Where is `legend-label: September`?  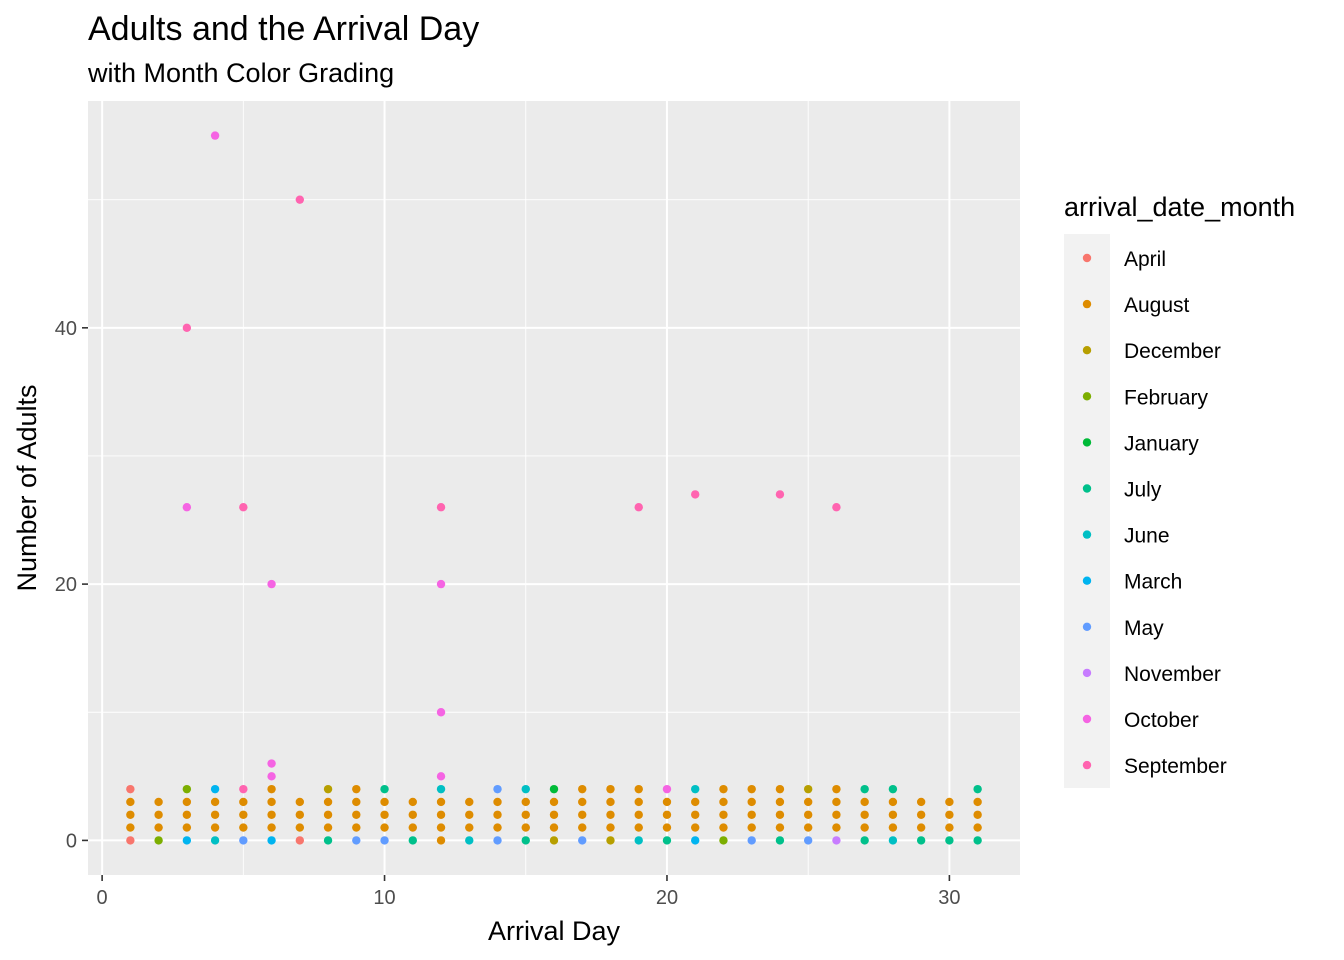 legend-label: September is located at coordinates (1175, 766).